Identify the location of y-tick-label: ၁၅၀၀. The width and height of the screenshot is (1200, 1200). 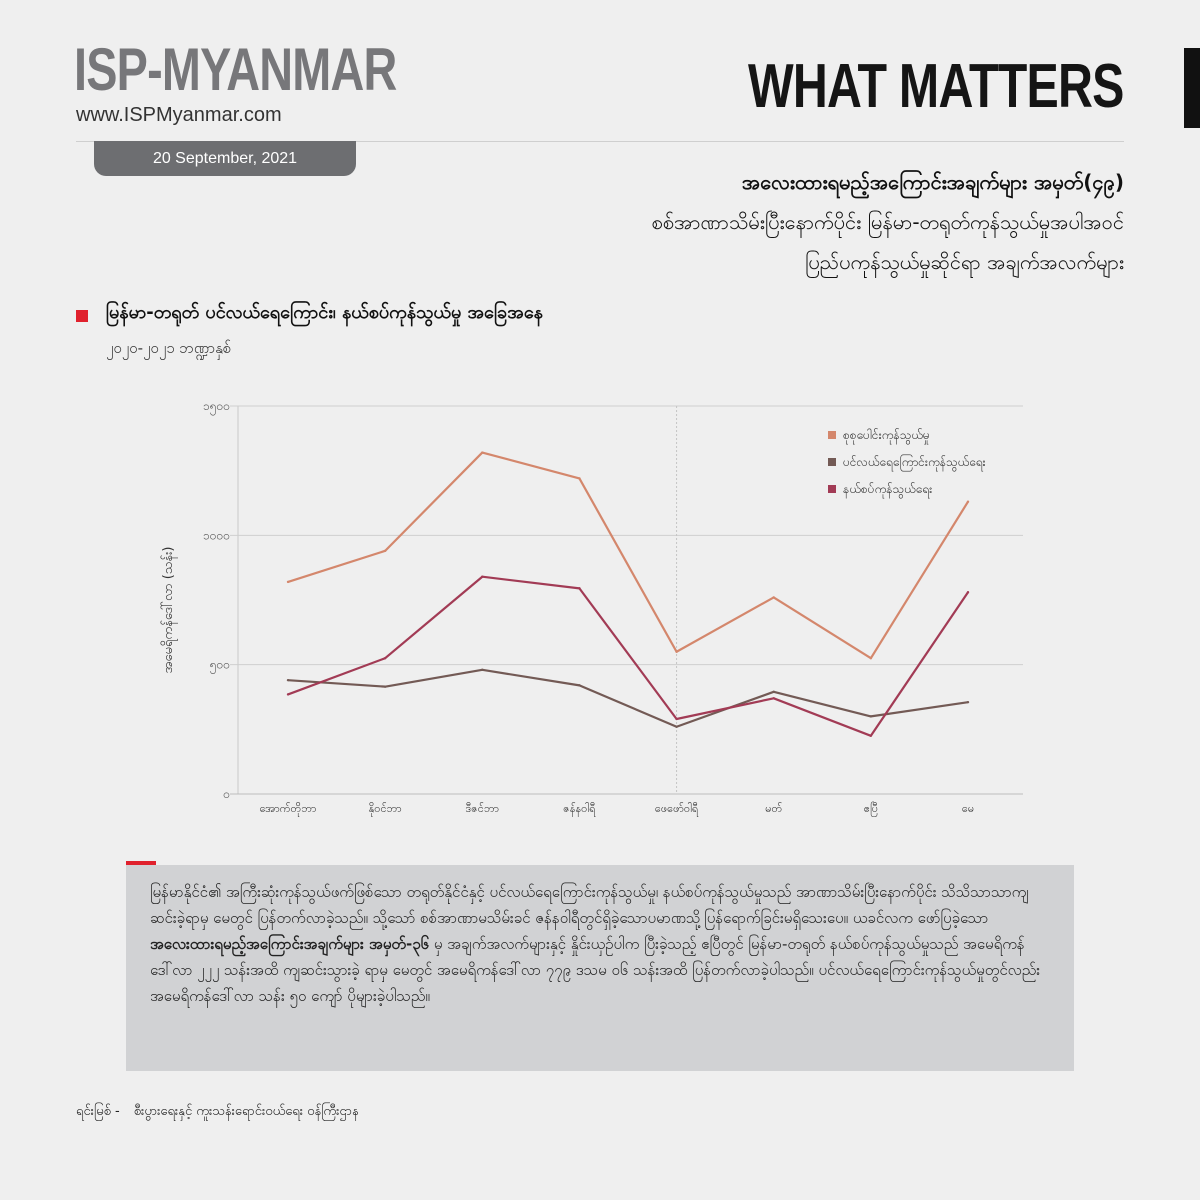
(216, 407).